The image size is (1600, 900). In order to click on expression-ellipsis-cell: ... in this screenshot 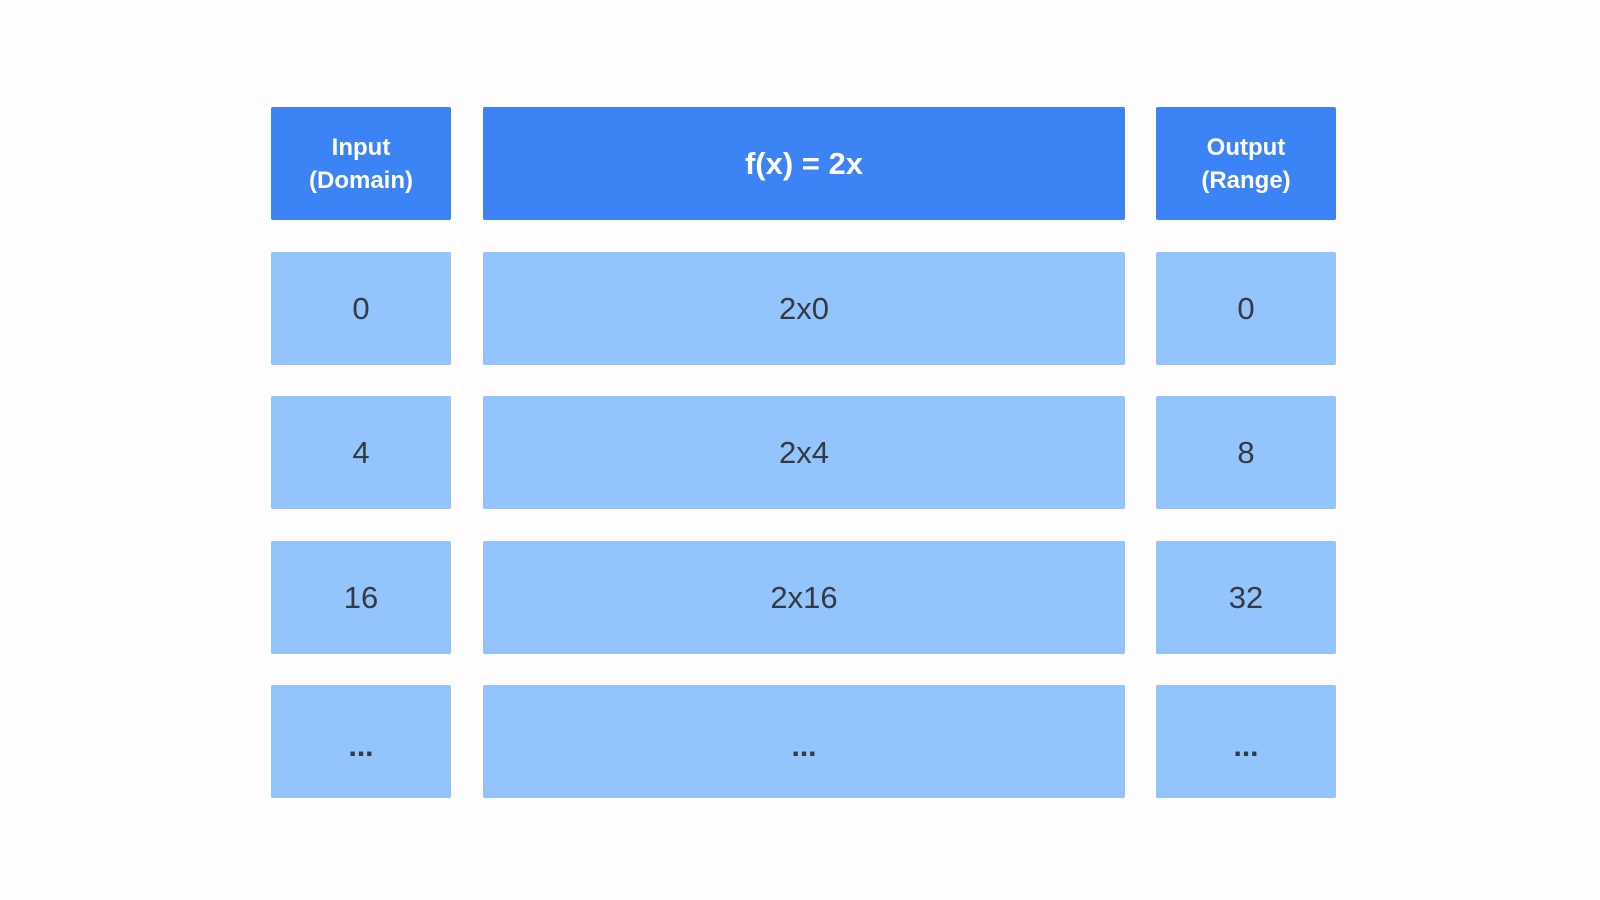, I will do `click(804, 741)`.